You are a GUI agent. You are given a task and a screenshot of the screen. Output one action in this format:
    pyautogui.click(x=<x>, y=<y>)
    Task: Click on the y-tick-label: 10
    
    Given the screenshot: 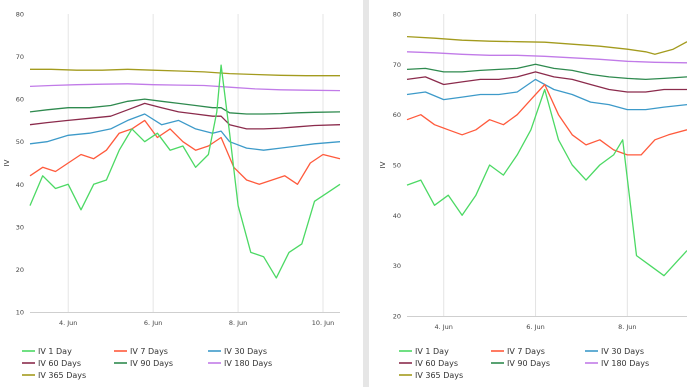 What is the action you would take?
    pyautogui.click(x=20, y=313)
    